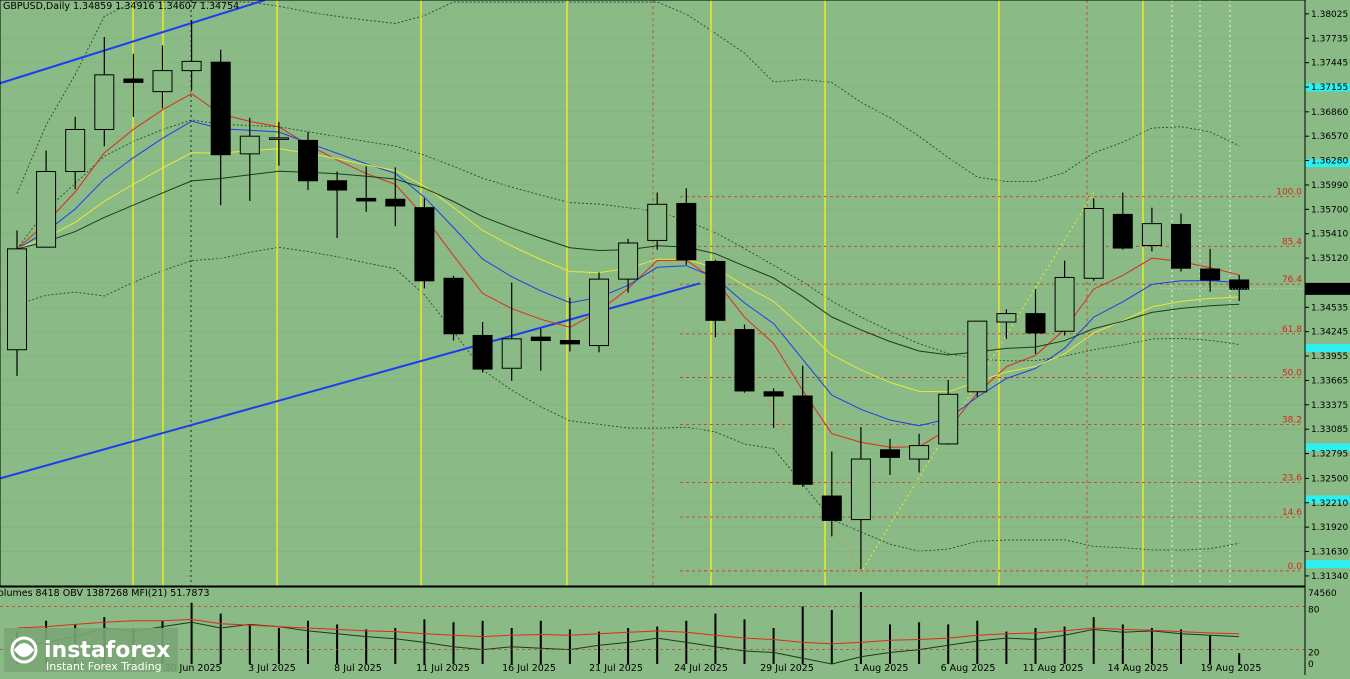  I want to click on y-tick-label: 1.34535, so click(1329, 308).